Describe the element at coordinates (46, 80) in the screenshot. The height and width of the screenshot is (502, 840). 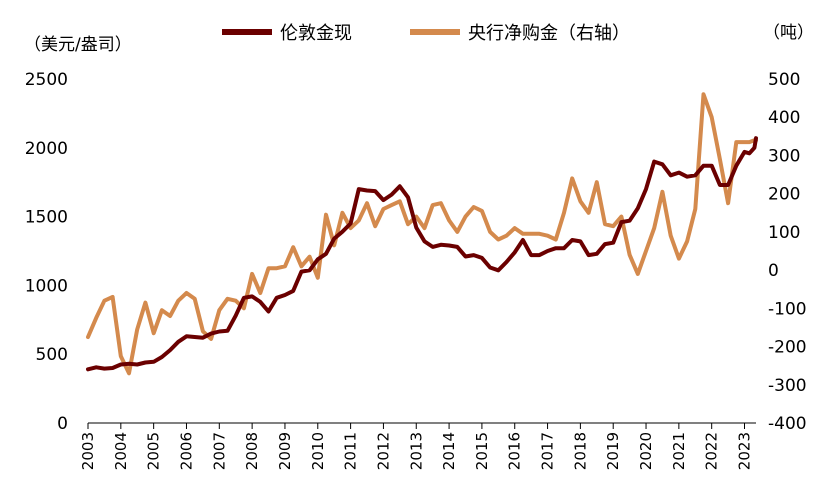
I see `left-tick-label: 2500` at that location.